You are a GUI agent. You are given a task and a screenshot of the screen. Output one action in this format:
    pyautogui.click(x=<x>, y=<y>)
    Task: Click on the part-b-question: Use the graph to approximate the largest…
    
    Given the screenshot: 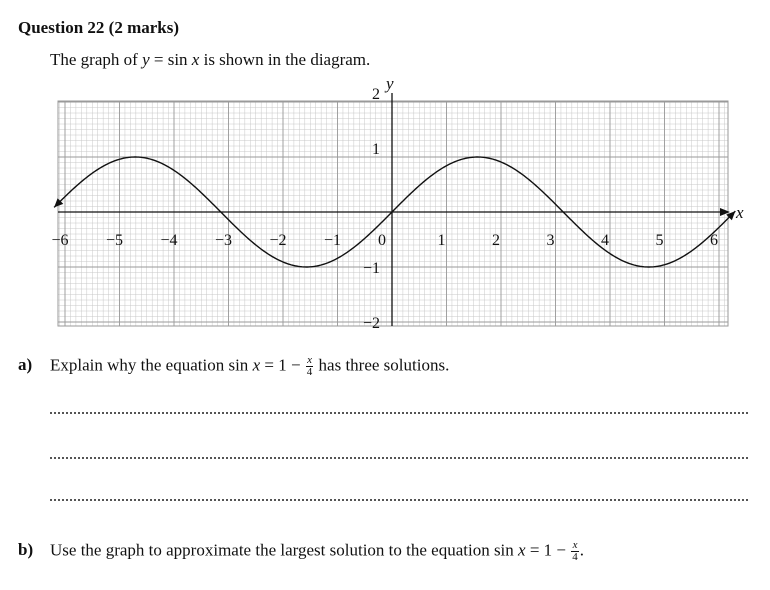 What is the action you would take?
    pyautogui.click(x=317, y=551)
    